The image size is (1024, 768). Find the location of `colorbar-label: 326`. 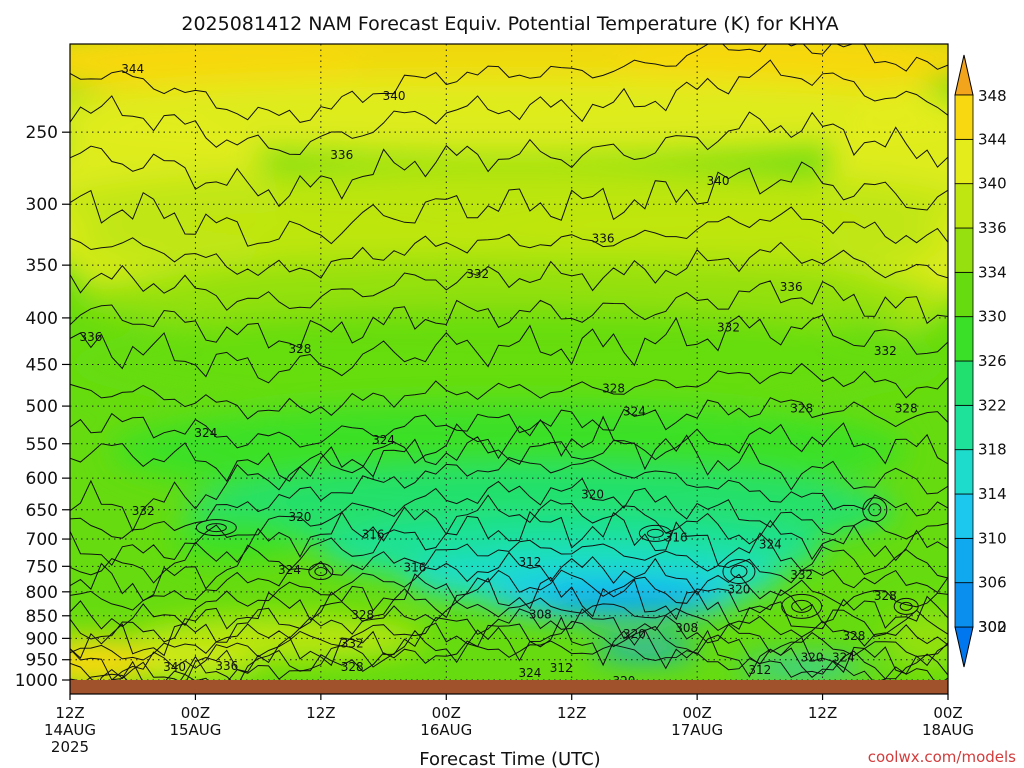

colorbar-label: 326 is located at coordinates (992, 361).